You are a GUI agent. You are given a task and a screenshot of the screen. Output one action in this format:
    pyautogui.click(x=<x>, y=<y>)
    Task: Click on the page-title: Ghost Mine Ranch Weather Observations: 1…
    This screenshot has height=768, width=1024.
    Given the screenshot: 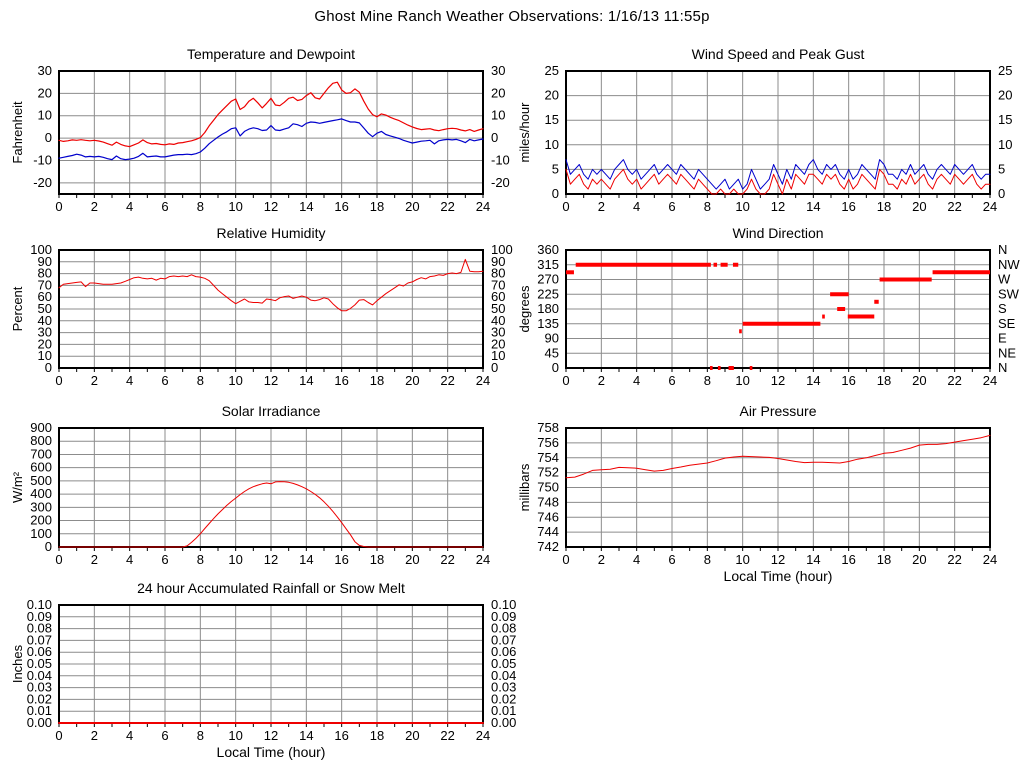 What is the action you would take?
    pyautogui.click(x=512, y=16)
    